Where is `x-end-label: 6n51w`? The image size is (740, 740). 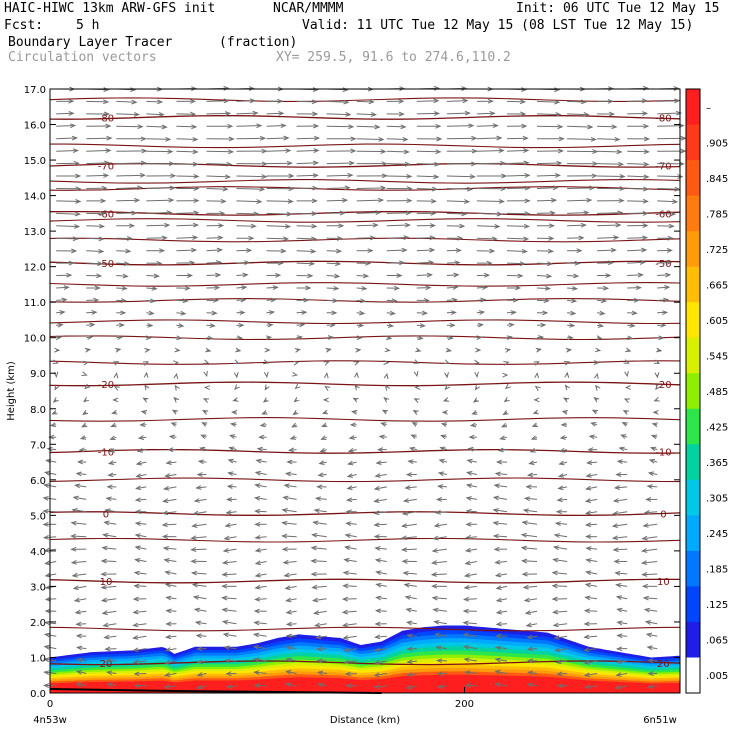 x-end-label: 6n51w is located at coordinates (660, 720).